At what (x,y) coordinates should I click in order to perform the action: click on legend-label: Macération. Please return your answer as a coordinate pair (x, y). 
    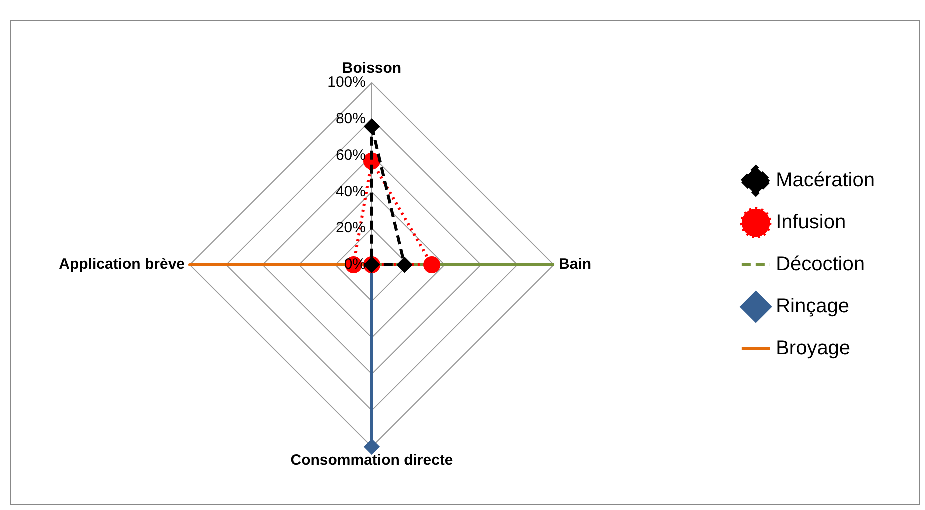
    Looking at the image, I should click on (825, 181).